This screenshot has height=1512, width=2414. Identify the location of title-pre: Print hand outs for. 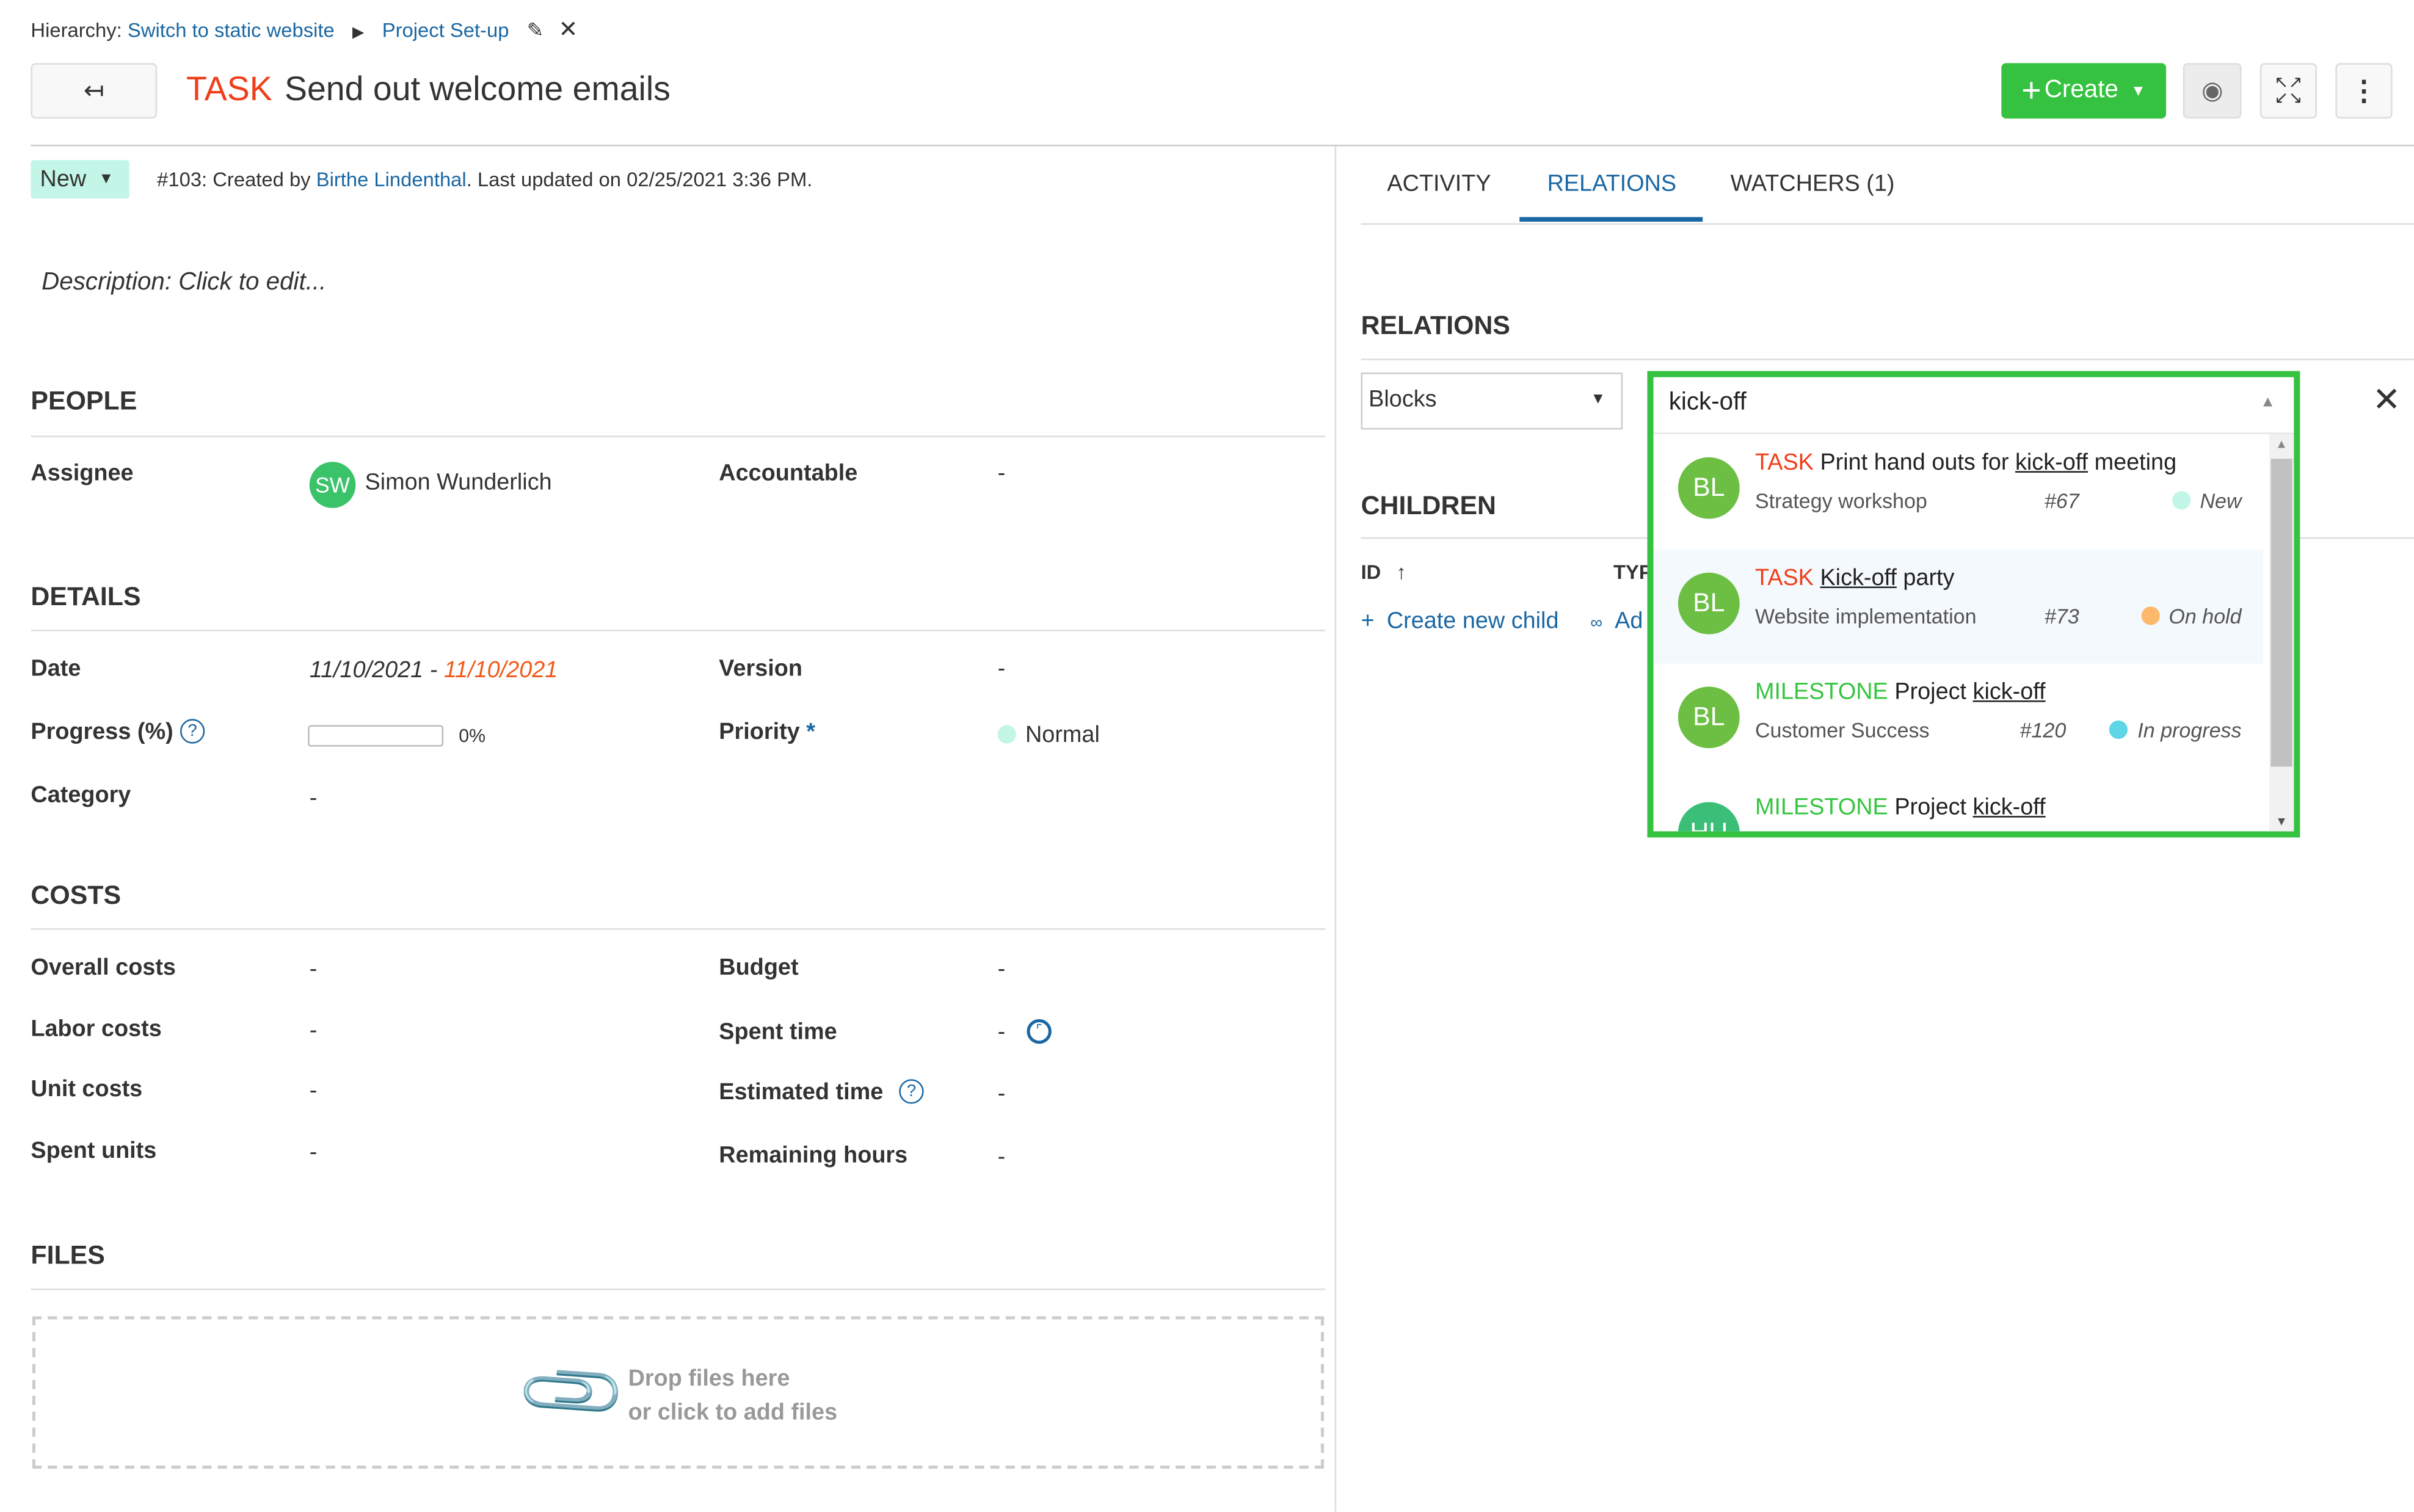
(1917, 463).